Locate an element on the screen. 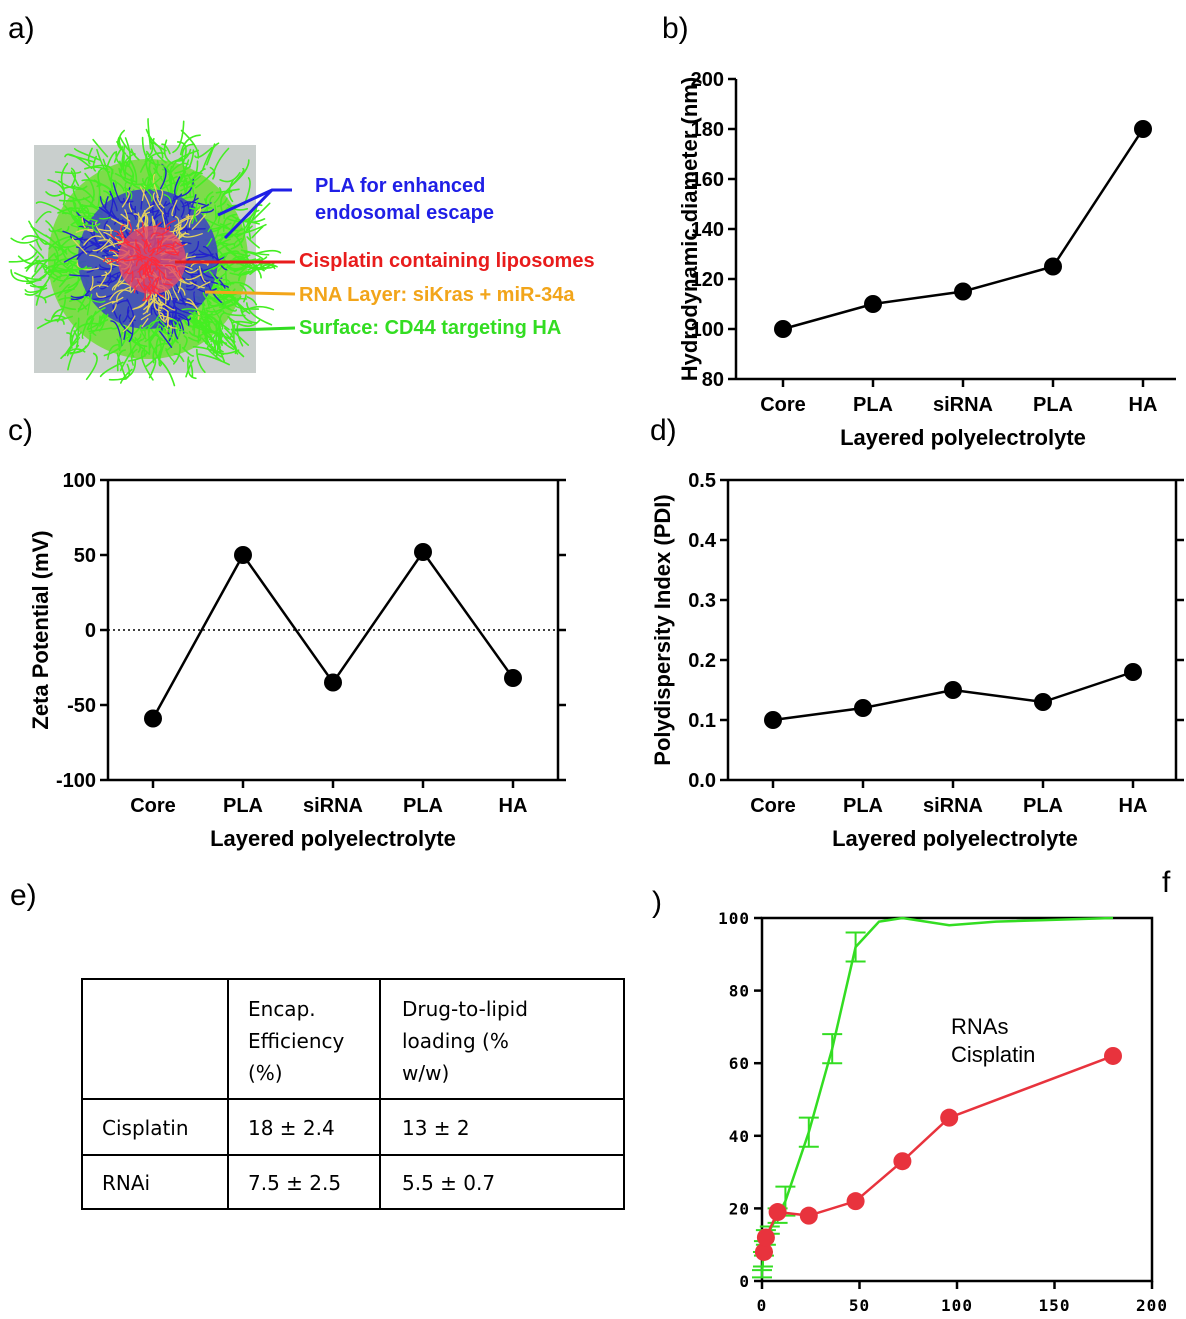 Image resolution: width=1186 pixels, height=1319 pixels. x-tick-label: 100 is located at coordinates (957, 1305).